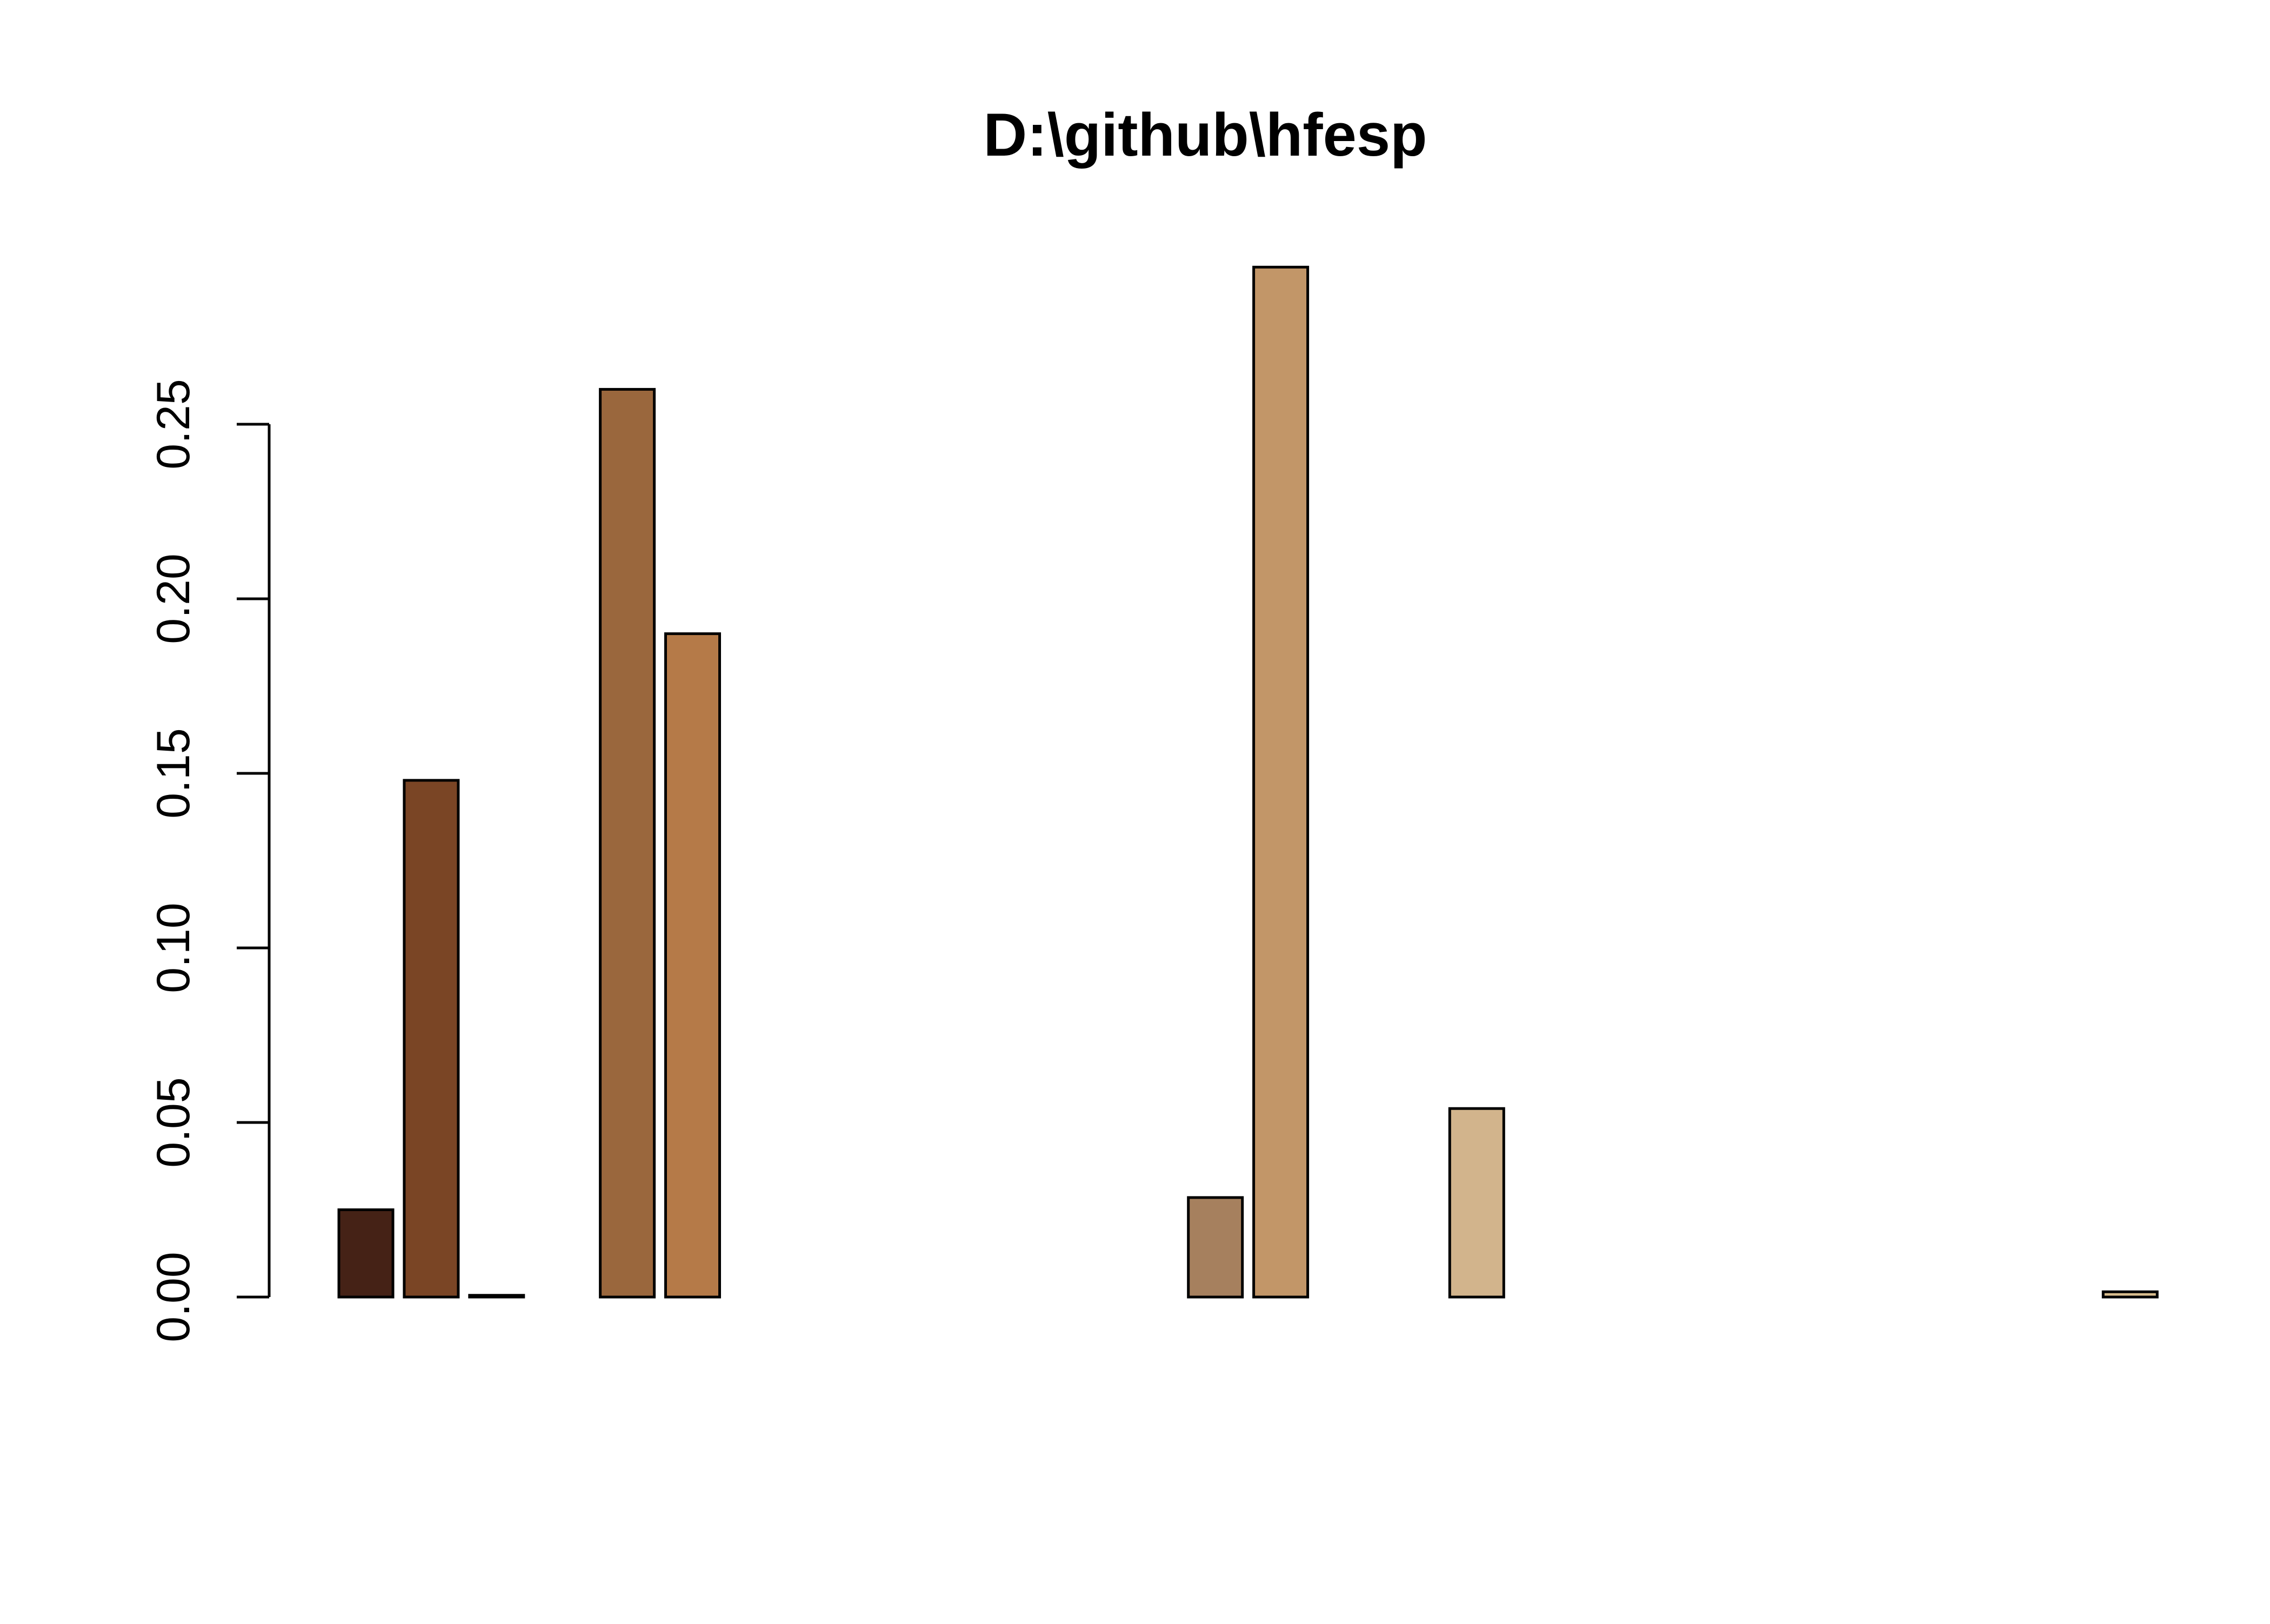 The width and height of the screenshot is (2270, 1624). I want to click on y-tick-label: 0.25, so click(173, 424).